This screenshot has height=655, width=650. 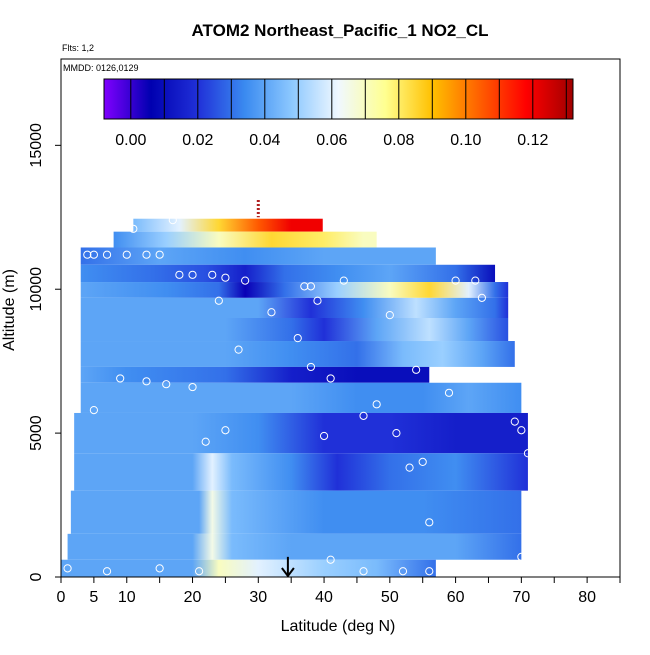 What do you see at coordinates (398, 140) in the screenshot?
I see `colorbar-tick-label: 0.08` at bounding box center [398, 140].